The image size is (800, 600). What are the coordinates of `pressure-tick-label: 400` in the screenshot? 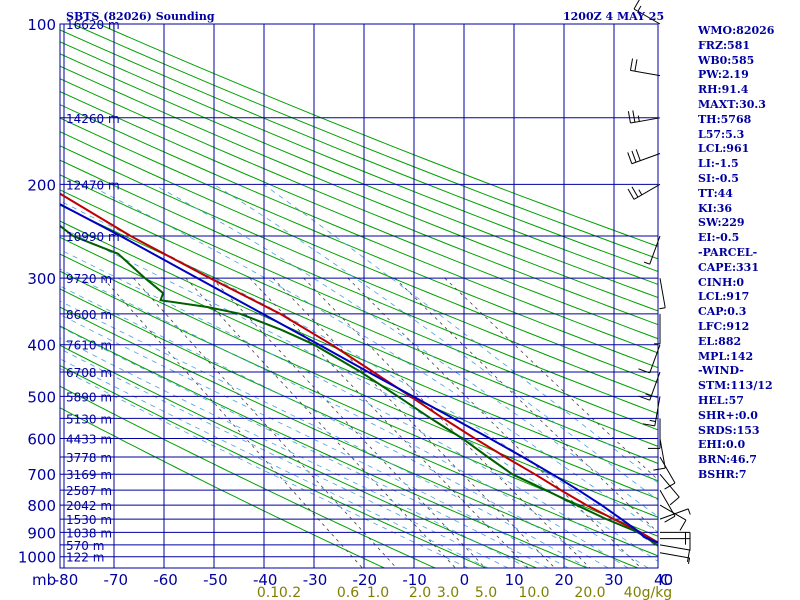 It's located at (41, 346).